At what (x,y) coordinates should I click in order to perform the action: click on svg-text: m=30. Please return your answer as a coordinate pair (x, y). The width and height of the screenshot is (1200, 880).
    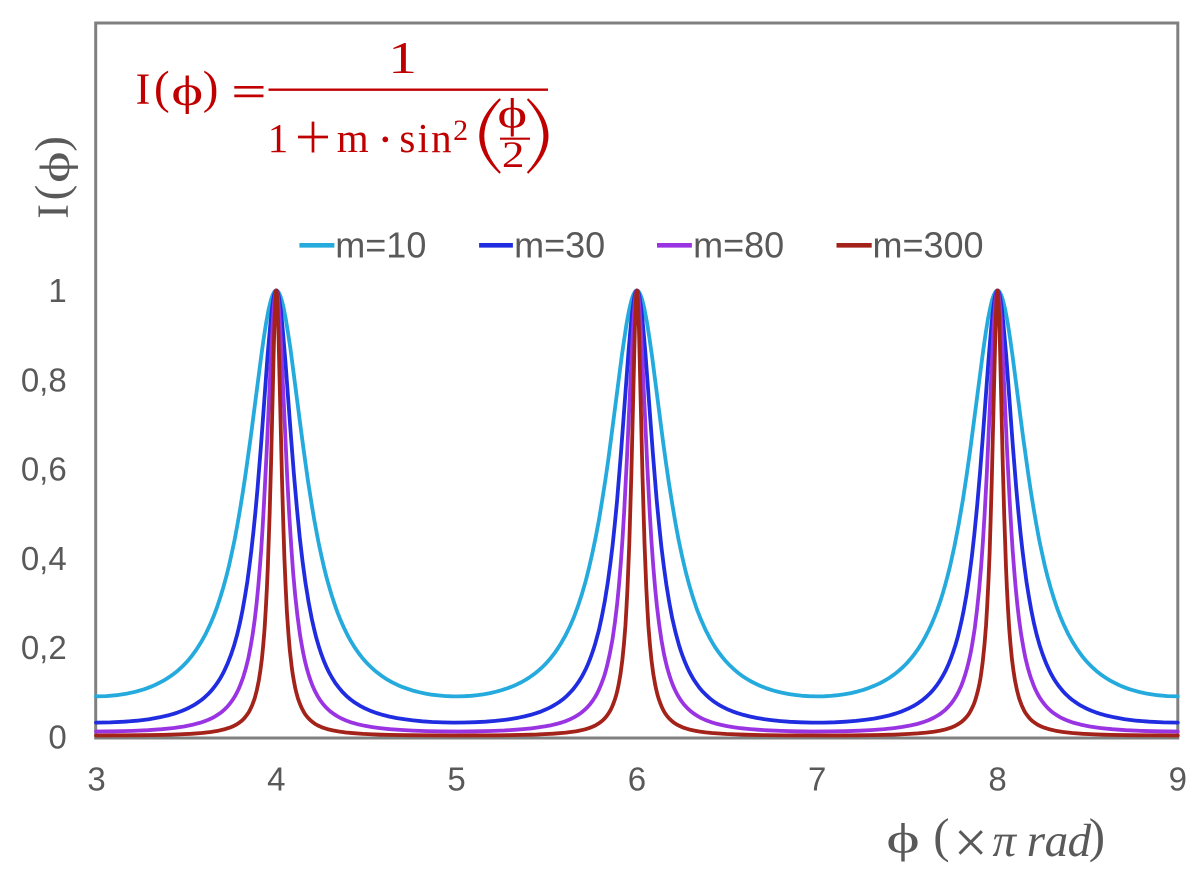
    Looking at the image, I should click on (559, 245).